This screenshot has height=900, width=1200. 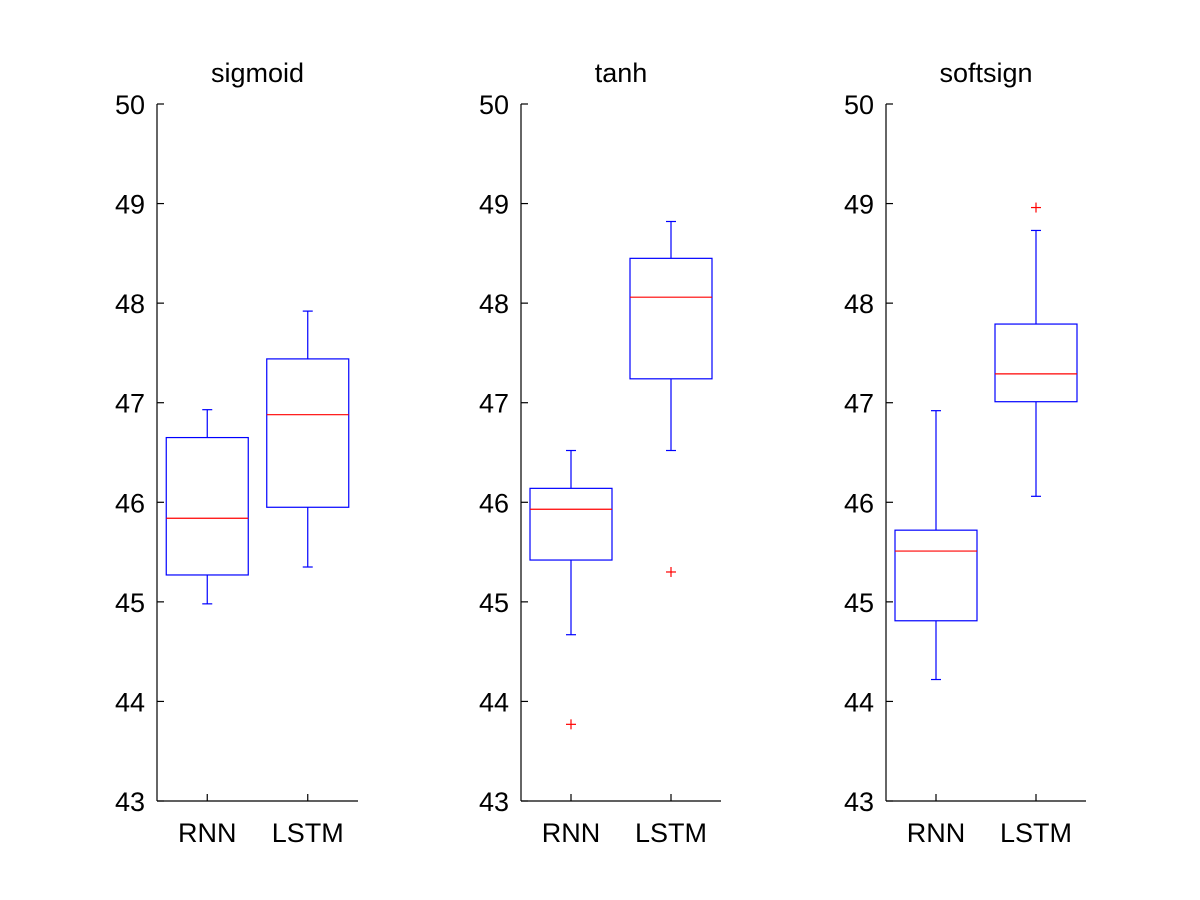 I want to click on chart-title: softsign, so click(x=985, y=73).